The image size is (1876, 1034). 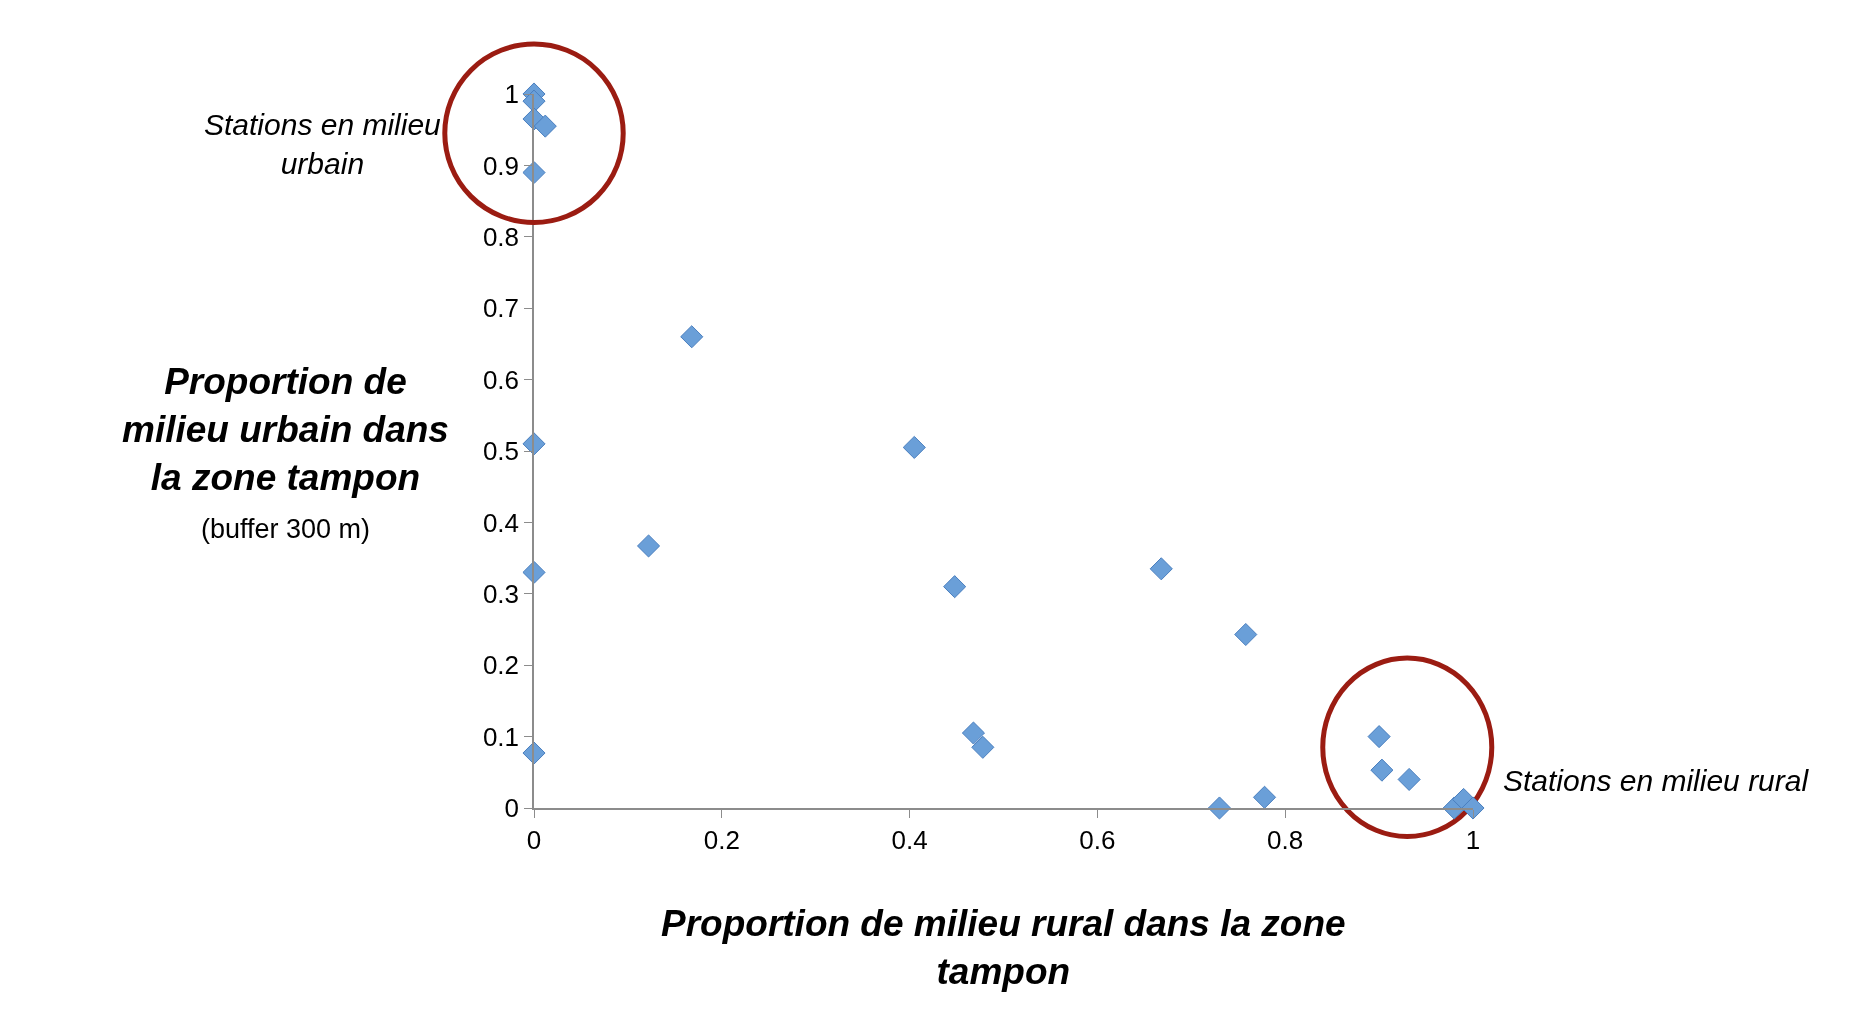 I want to click on y-tick-label: 0.5, so click(x=501, y=451).